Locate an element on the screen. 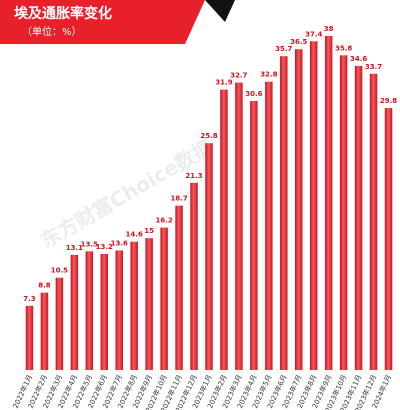 The width and height of the screenshot is (400, 410). chart-title: 埃及通胀率变化 is located at coordinates (63, 13).